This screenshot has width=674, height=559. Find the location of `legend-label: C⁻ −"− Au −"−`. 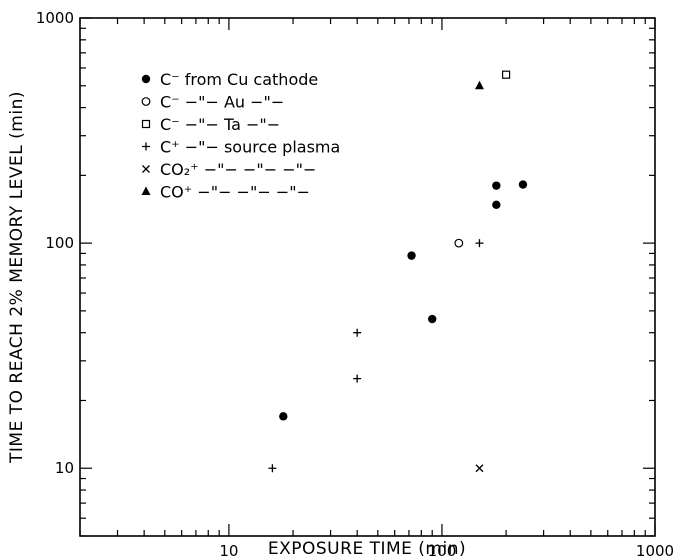

legend-label: C⁻ −"− Au −"− is located at coordinates (222, 102).